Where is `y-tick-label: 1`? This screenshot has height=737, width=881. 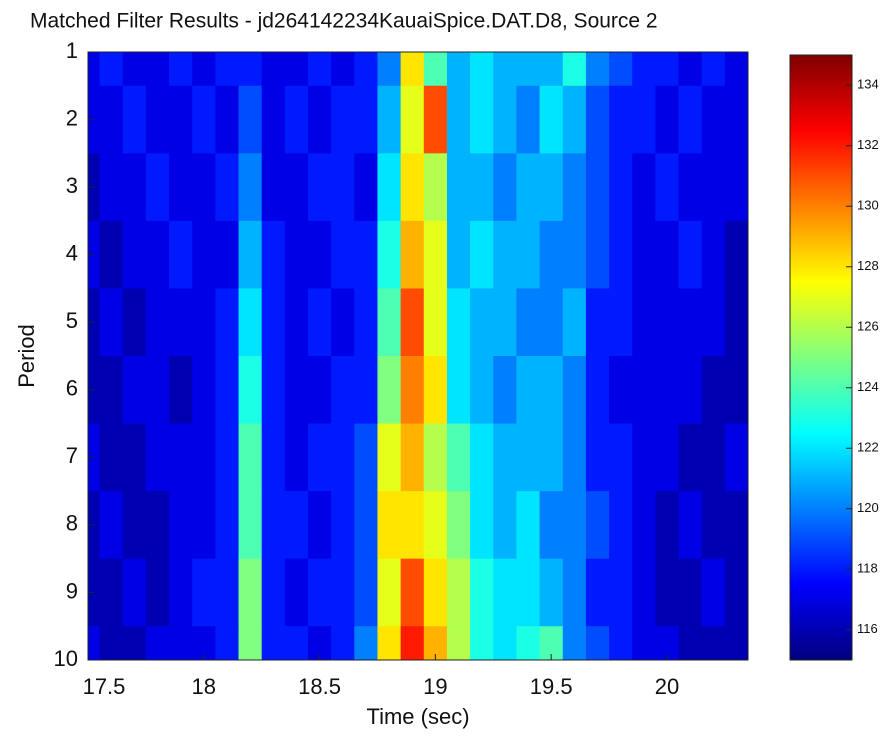 y-tick-label: 1 is located at coordinates (72, 50).